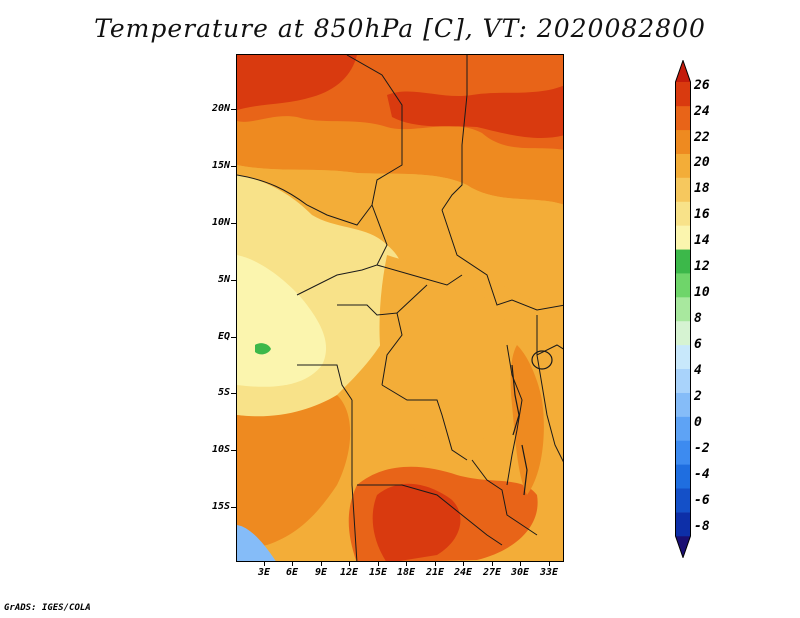 The image size is (800, 618). Describe the element at coordinates (698, 396) in the screenshot. I see `colorbar-label-2: 2` at that location.